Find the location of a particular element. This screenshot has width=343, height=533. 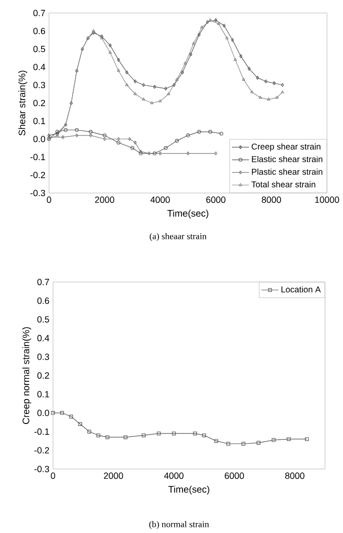

y-tick-label: 0.1 is located at coordinates (39, 121).